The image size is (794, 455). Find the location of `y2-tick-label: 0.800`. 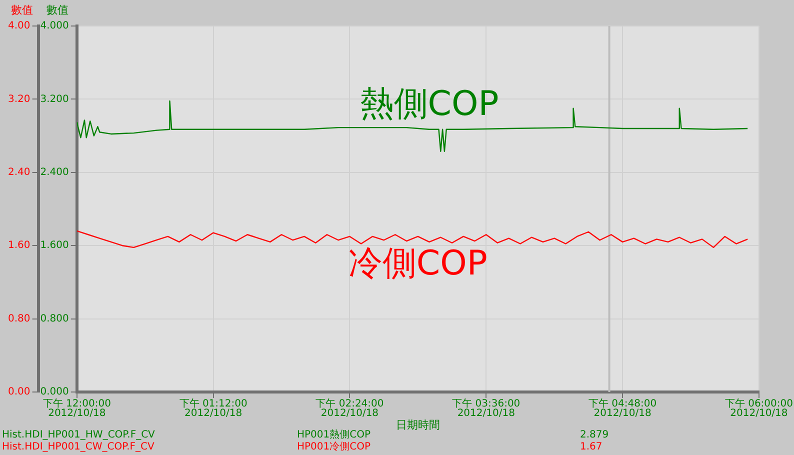

y2-tick-label: 0.800 is located at coordinates (54, 318).